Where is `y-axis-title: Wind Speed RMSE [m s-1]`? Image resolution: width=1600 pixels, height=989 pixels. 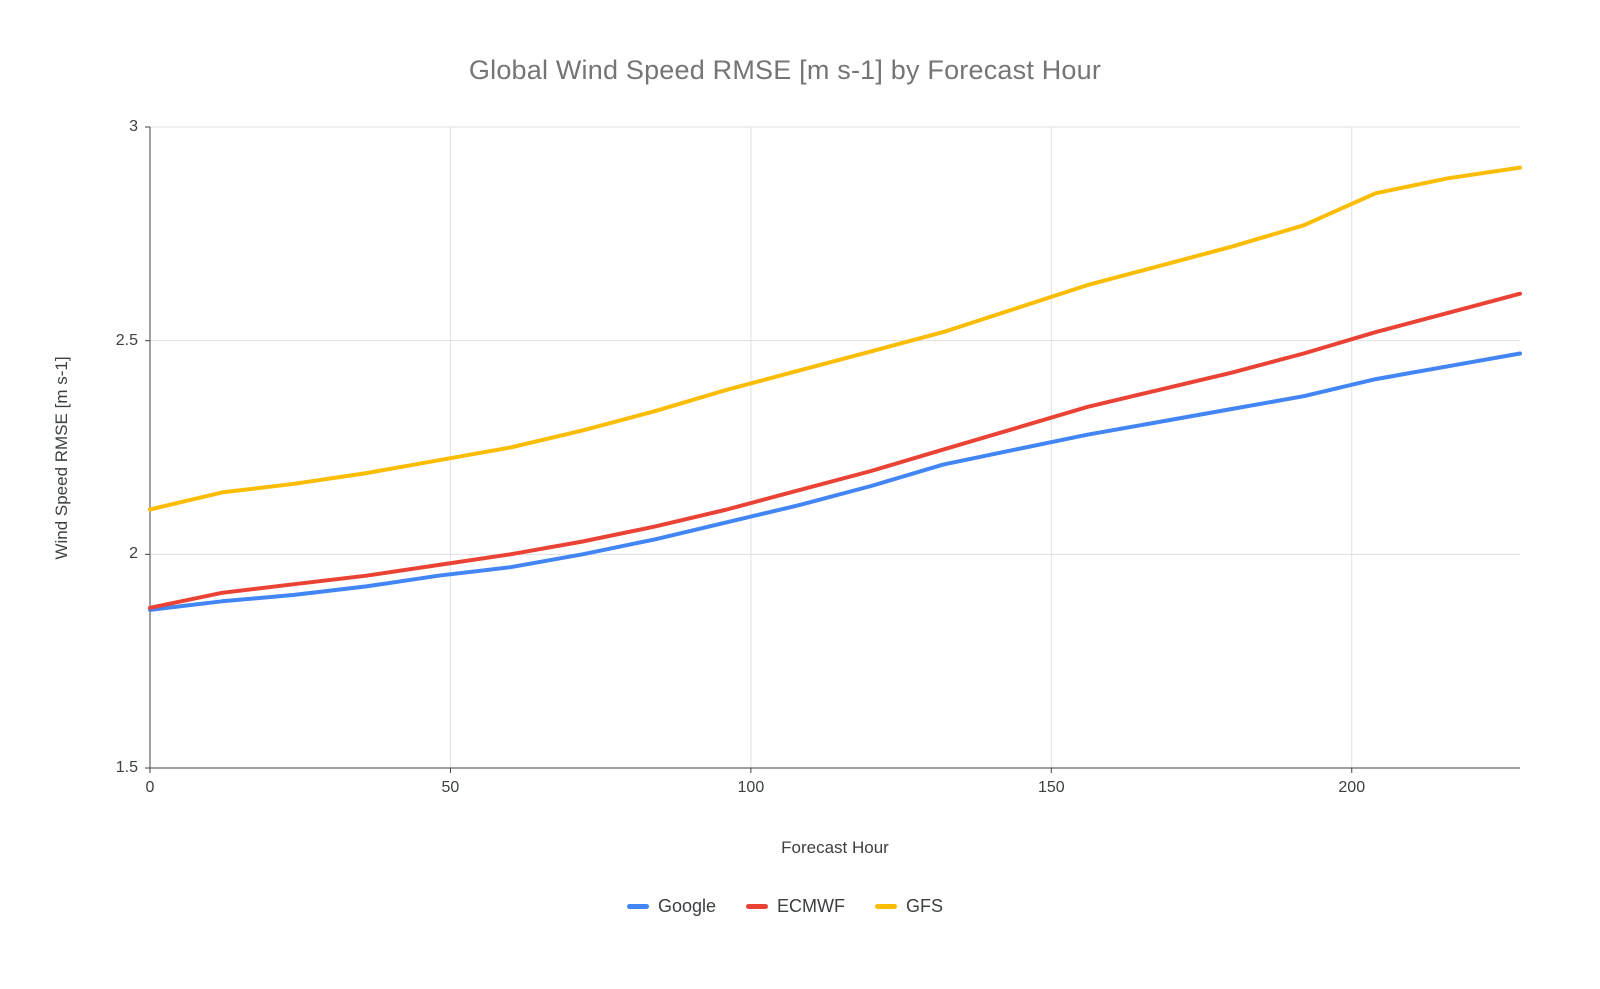
y-axis-title: Wind Speed RMSE [m s-1] is located at coordinates (61, 458).